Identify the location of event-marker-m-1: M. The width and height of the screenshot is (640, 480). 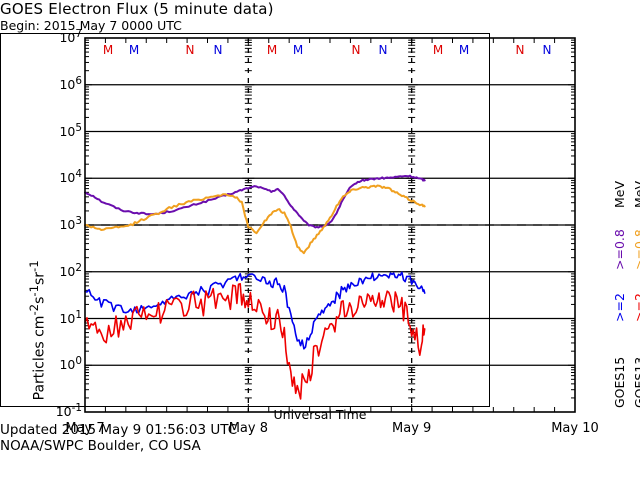
(134, 50).